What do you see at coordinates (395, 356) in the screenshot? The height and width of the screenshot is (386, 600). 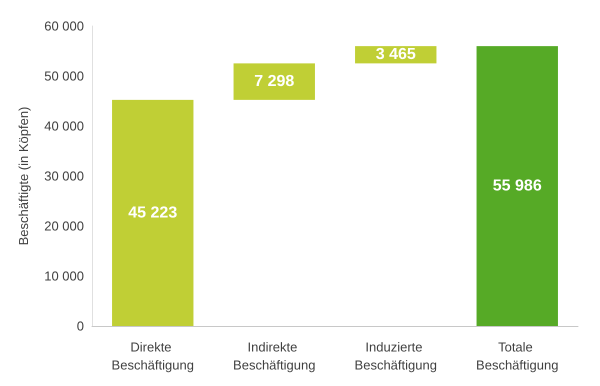 I see `x-tick-label: Induzierte Beschäftigung` at bounding box center [395, 356].